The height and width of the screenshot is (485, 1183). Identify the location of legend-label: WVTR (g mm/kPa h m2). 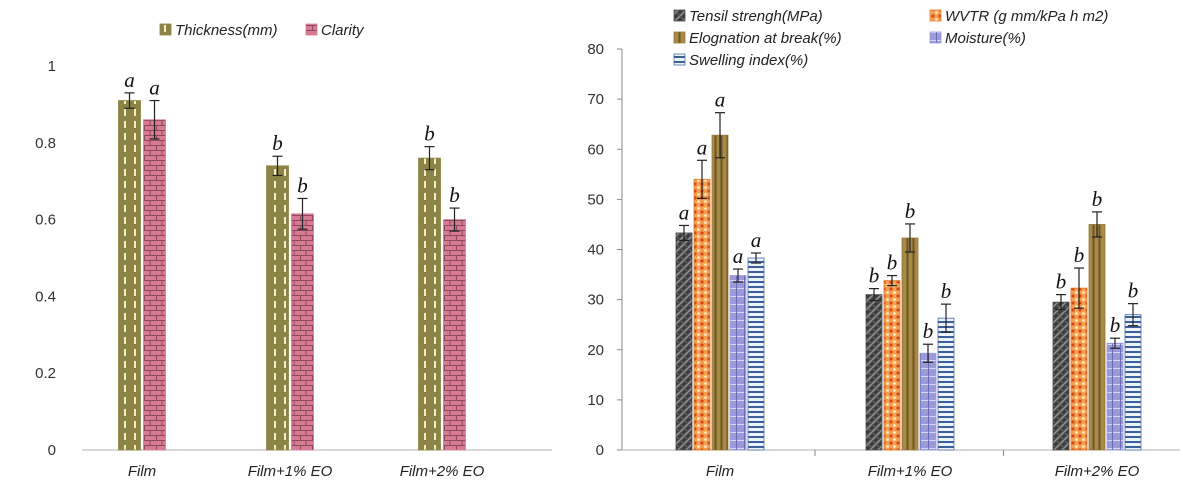
(1026, 16).